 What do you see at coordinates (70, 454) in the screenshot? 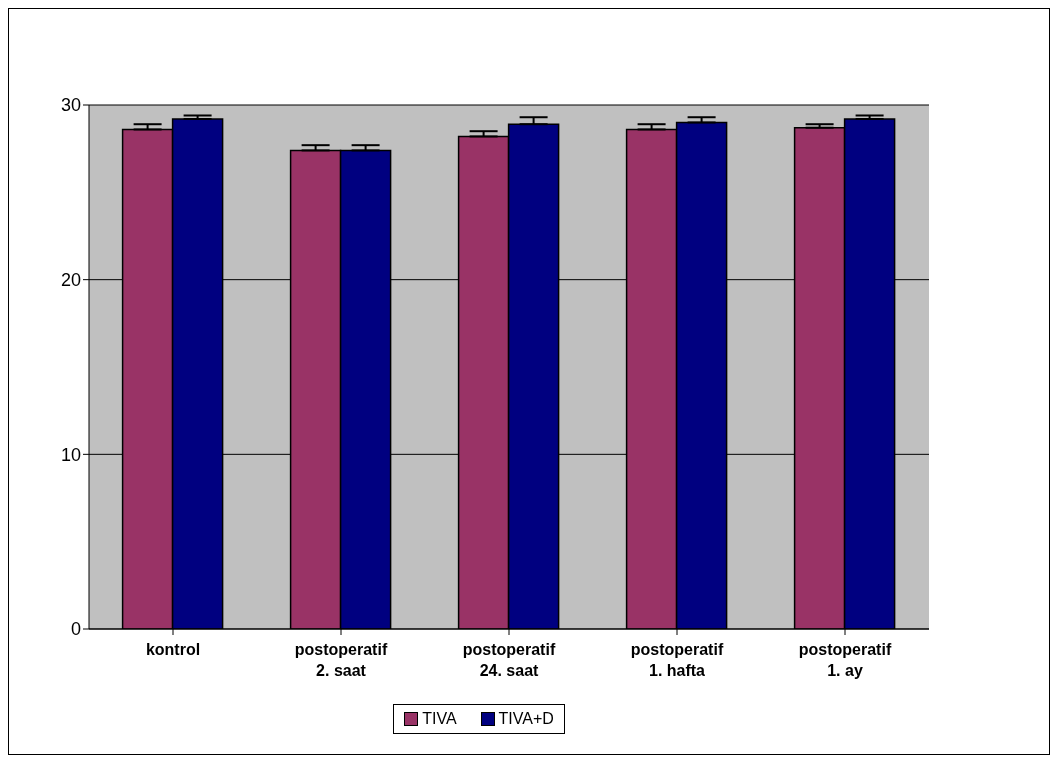
I see `y-tick-label: 10` at bounding box center [70, 454].